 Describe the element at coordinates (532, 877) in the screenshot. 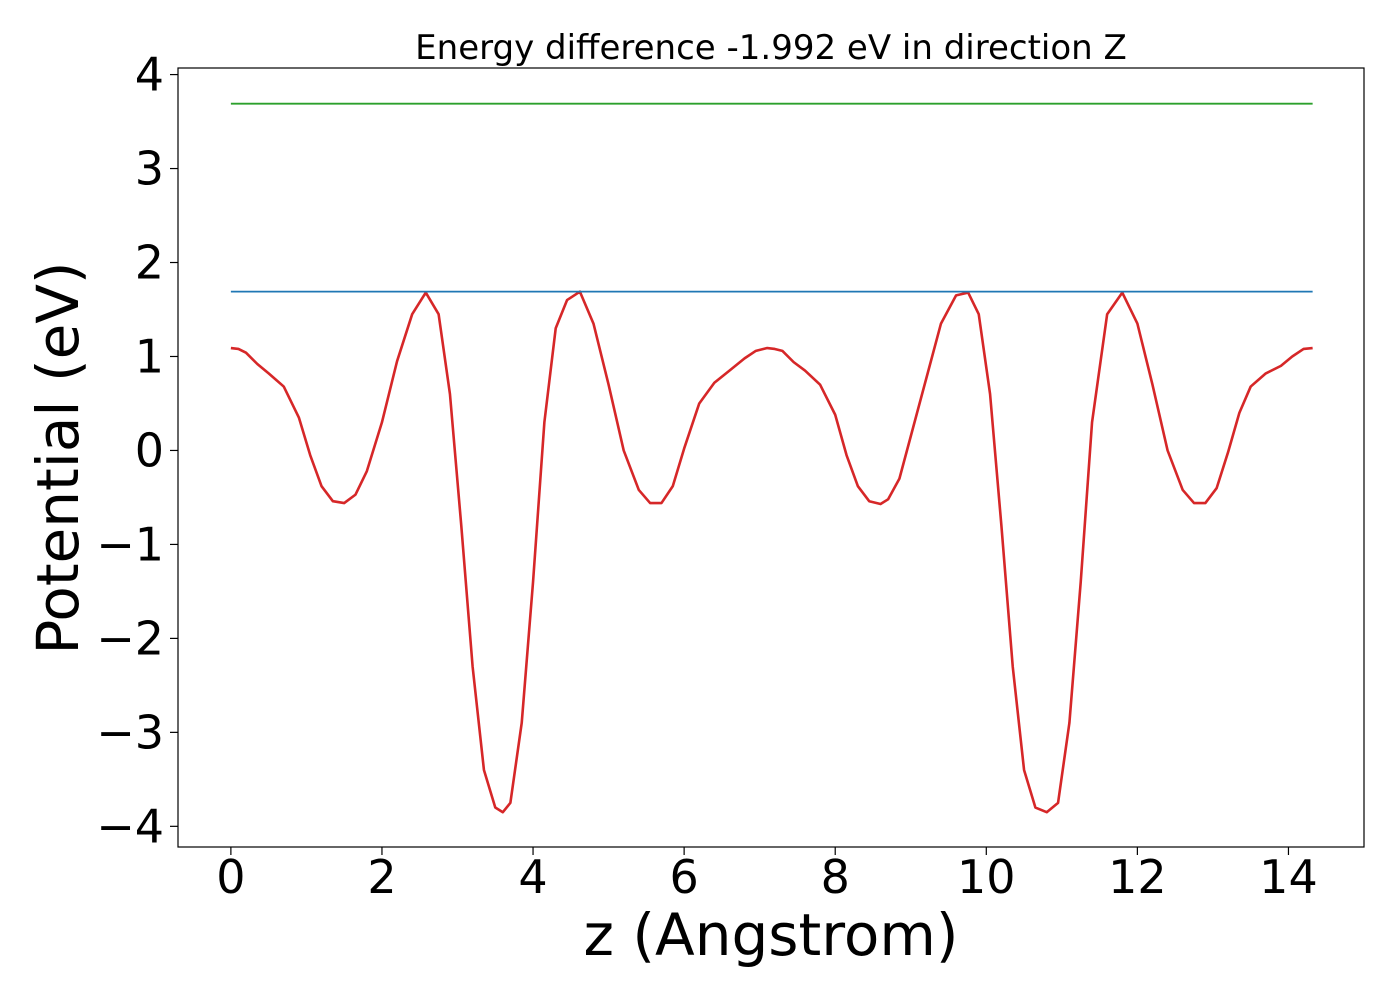

I see `x-tick-label: 4` at that location.